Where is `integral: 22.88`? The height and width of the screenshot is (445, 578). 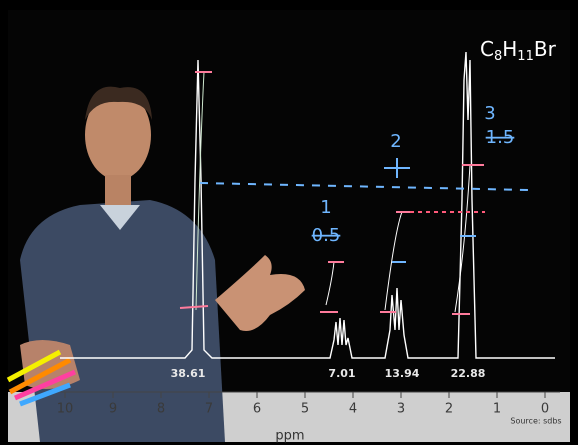
integral: 22.88 is located at coordinates (468, 373).